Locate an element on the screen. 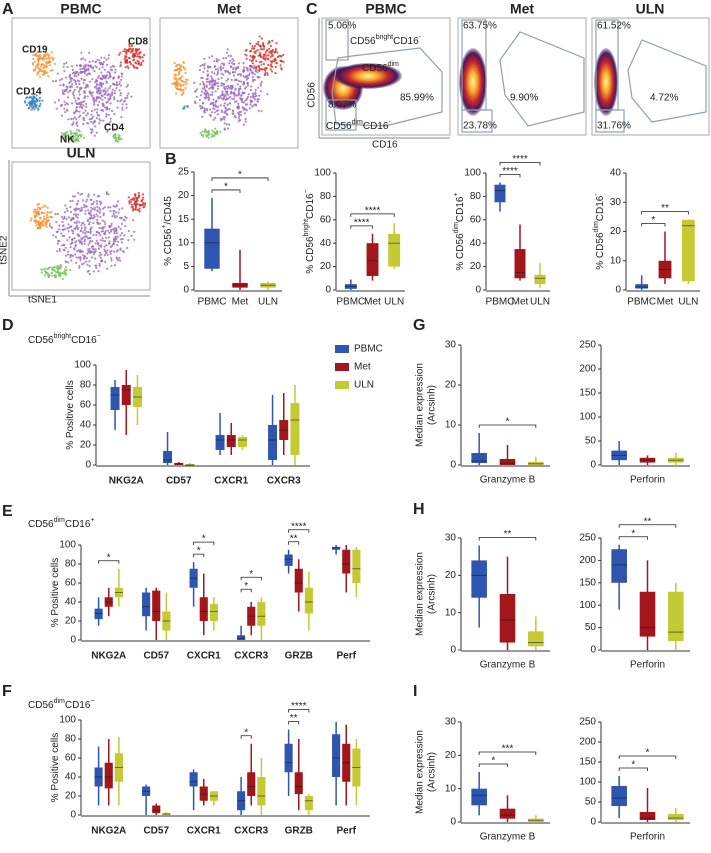 The width and height of the screenshot is (711, 853). y-tick-label: 100 is located at coordinates (67, 545).